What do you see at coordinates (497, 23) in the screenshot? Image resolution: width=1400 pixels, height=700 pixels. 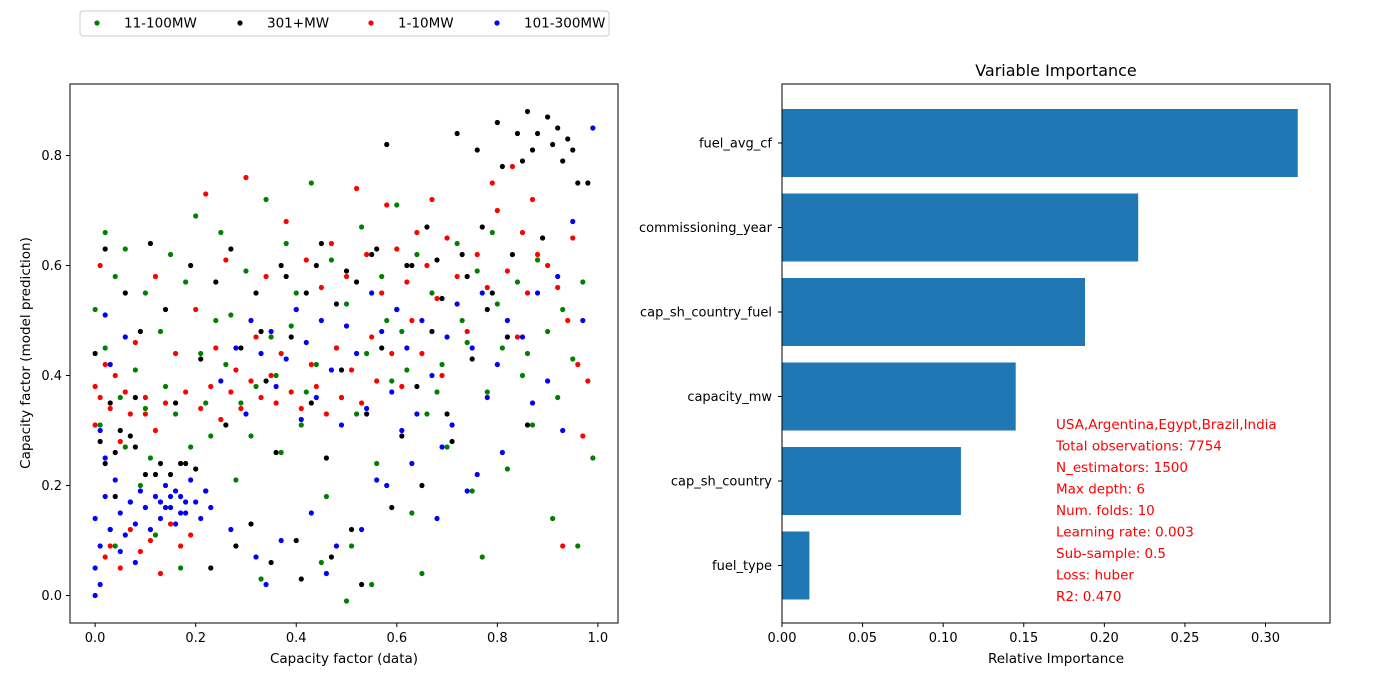 I see `legend-marker` at bounding box center [497, 23].